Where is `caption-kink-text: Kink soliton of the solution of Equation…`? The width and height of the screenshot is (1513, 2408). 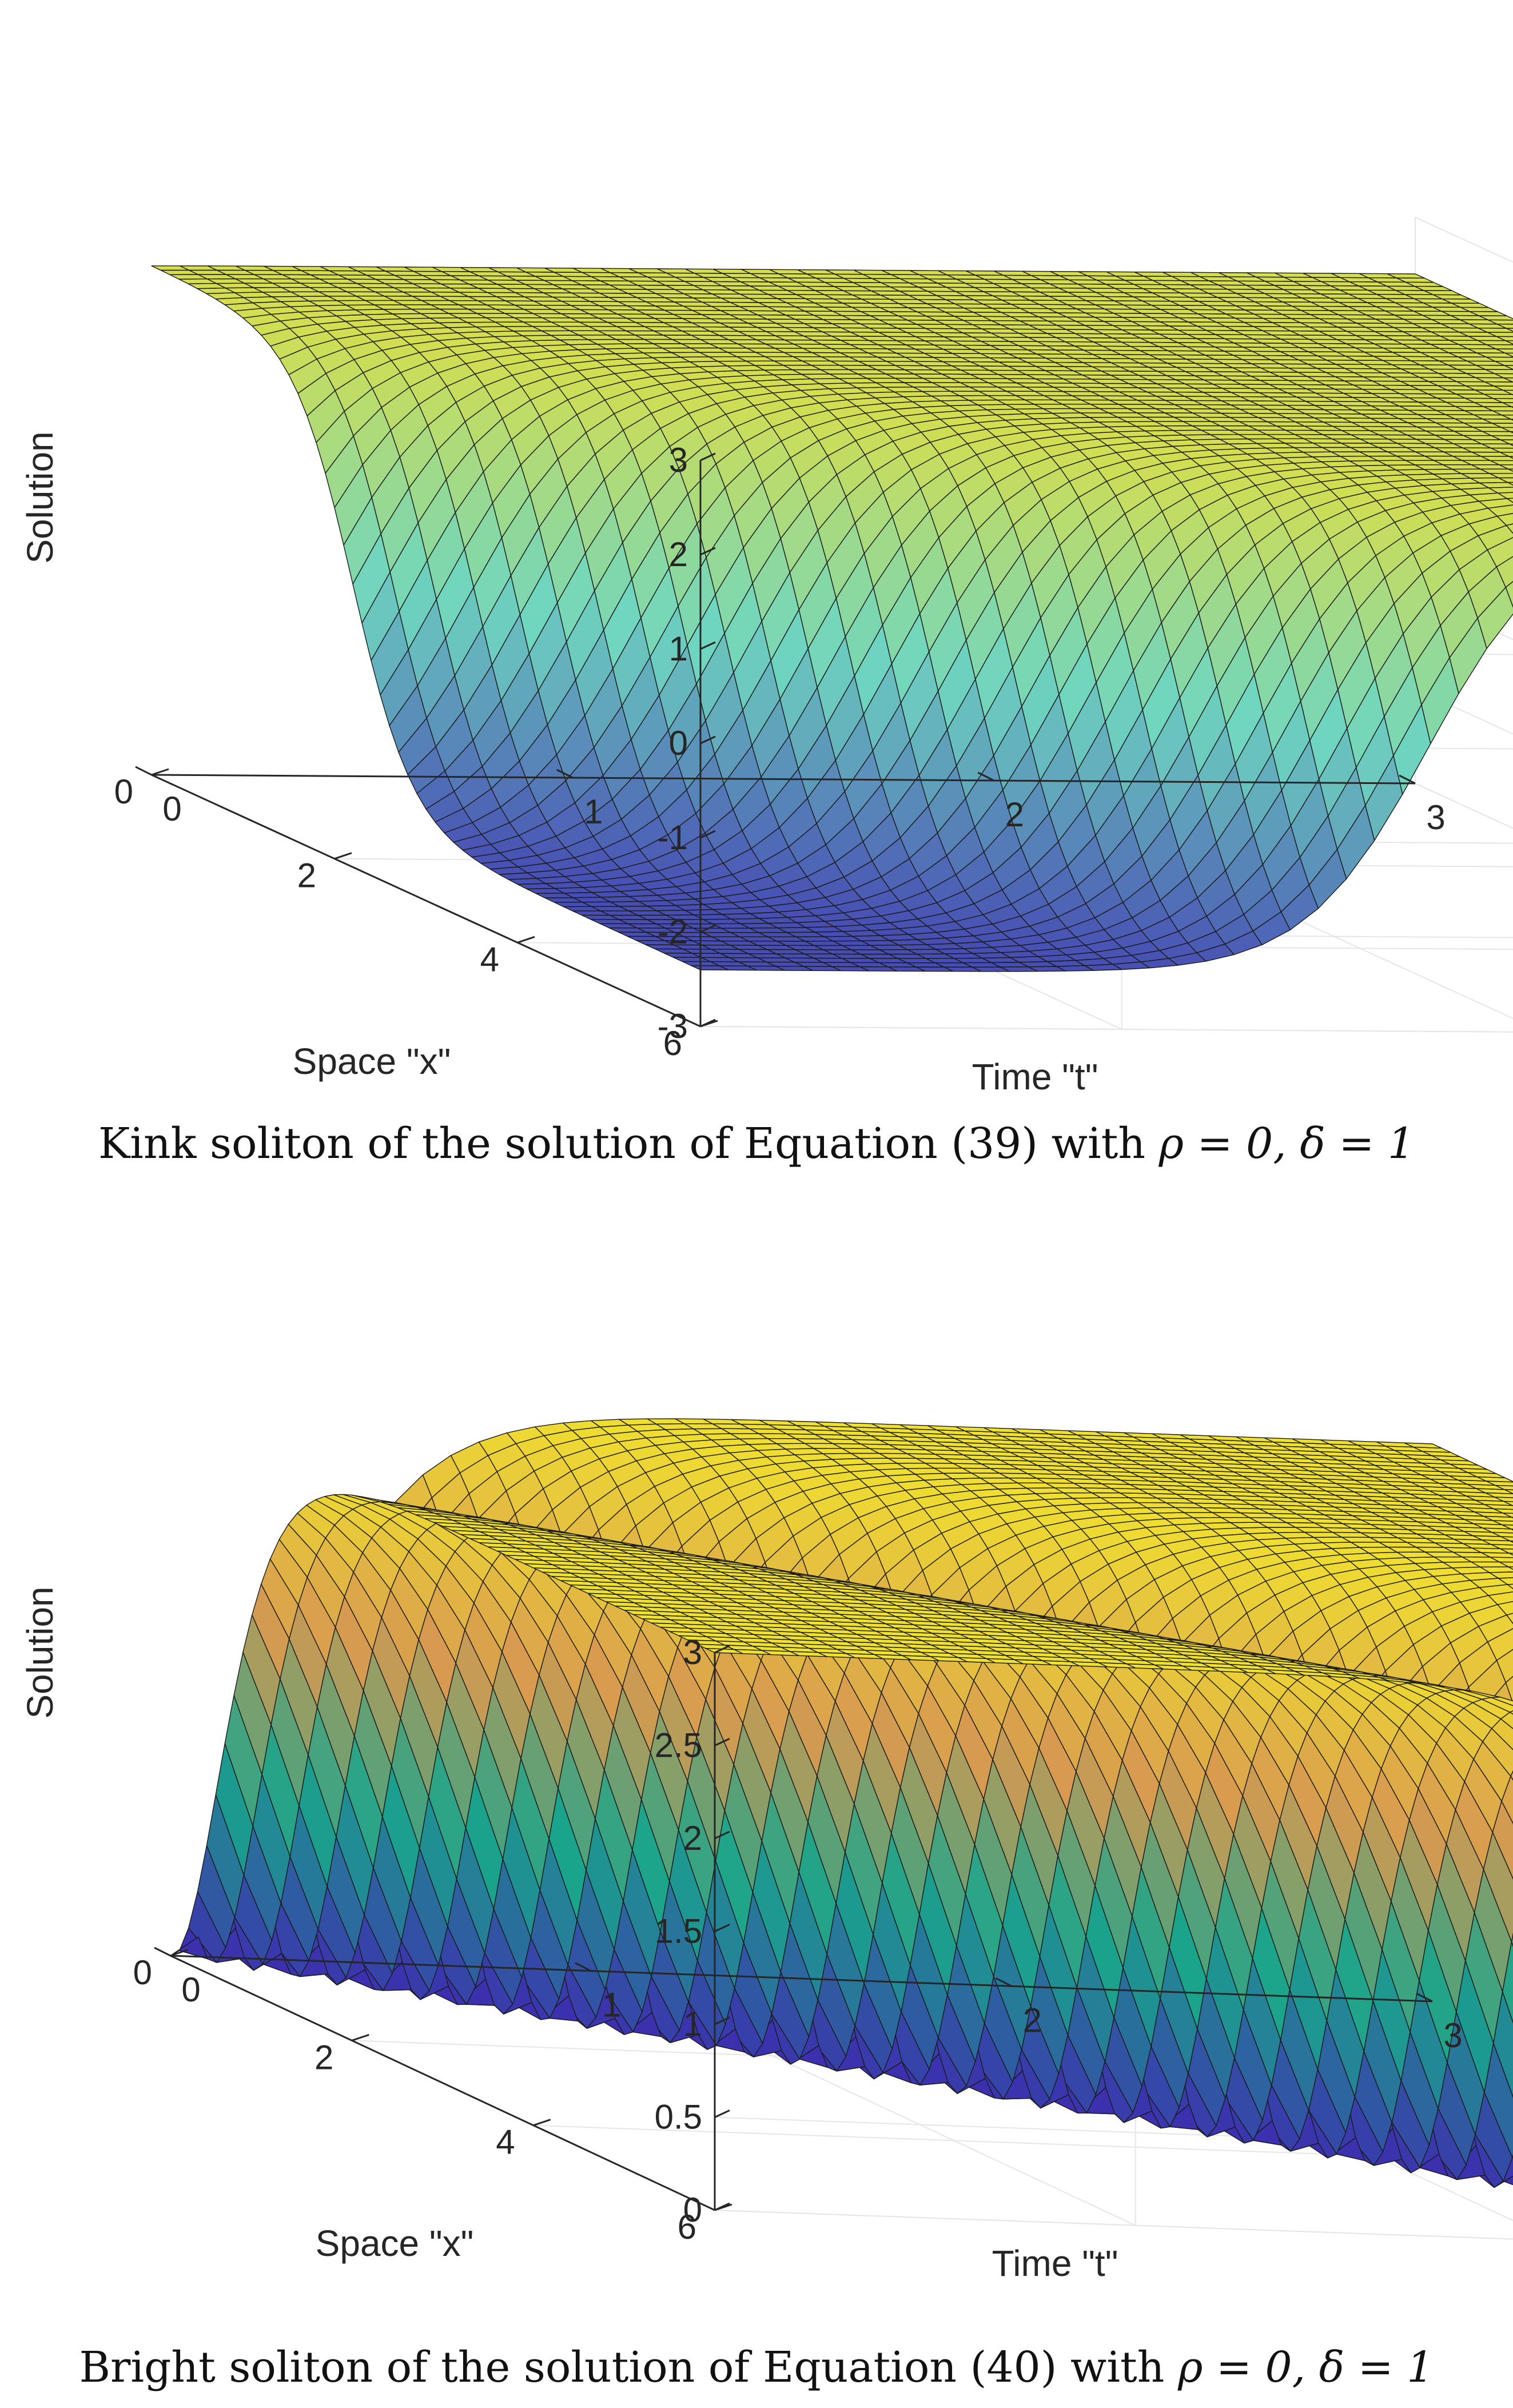 caption-kink-text: Kink soliton of the solution of Equation… is located at coordinates (628, 1143).